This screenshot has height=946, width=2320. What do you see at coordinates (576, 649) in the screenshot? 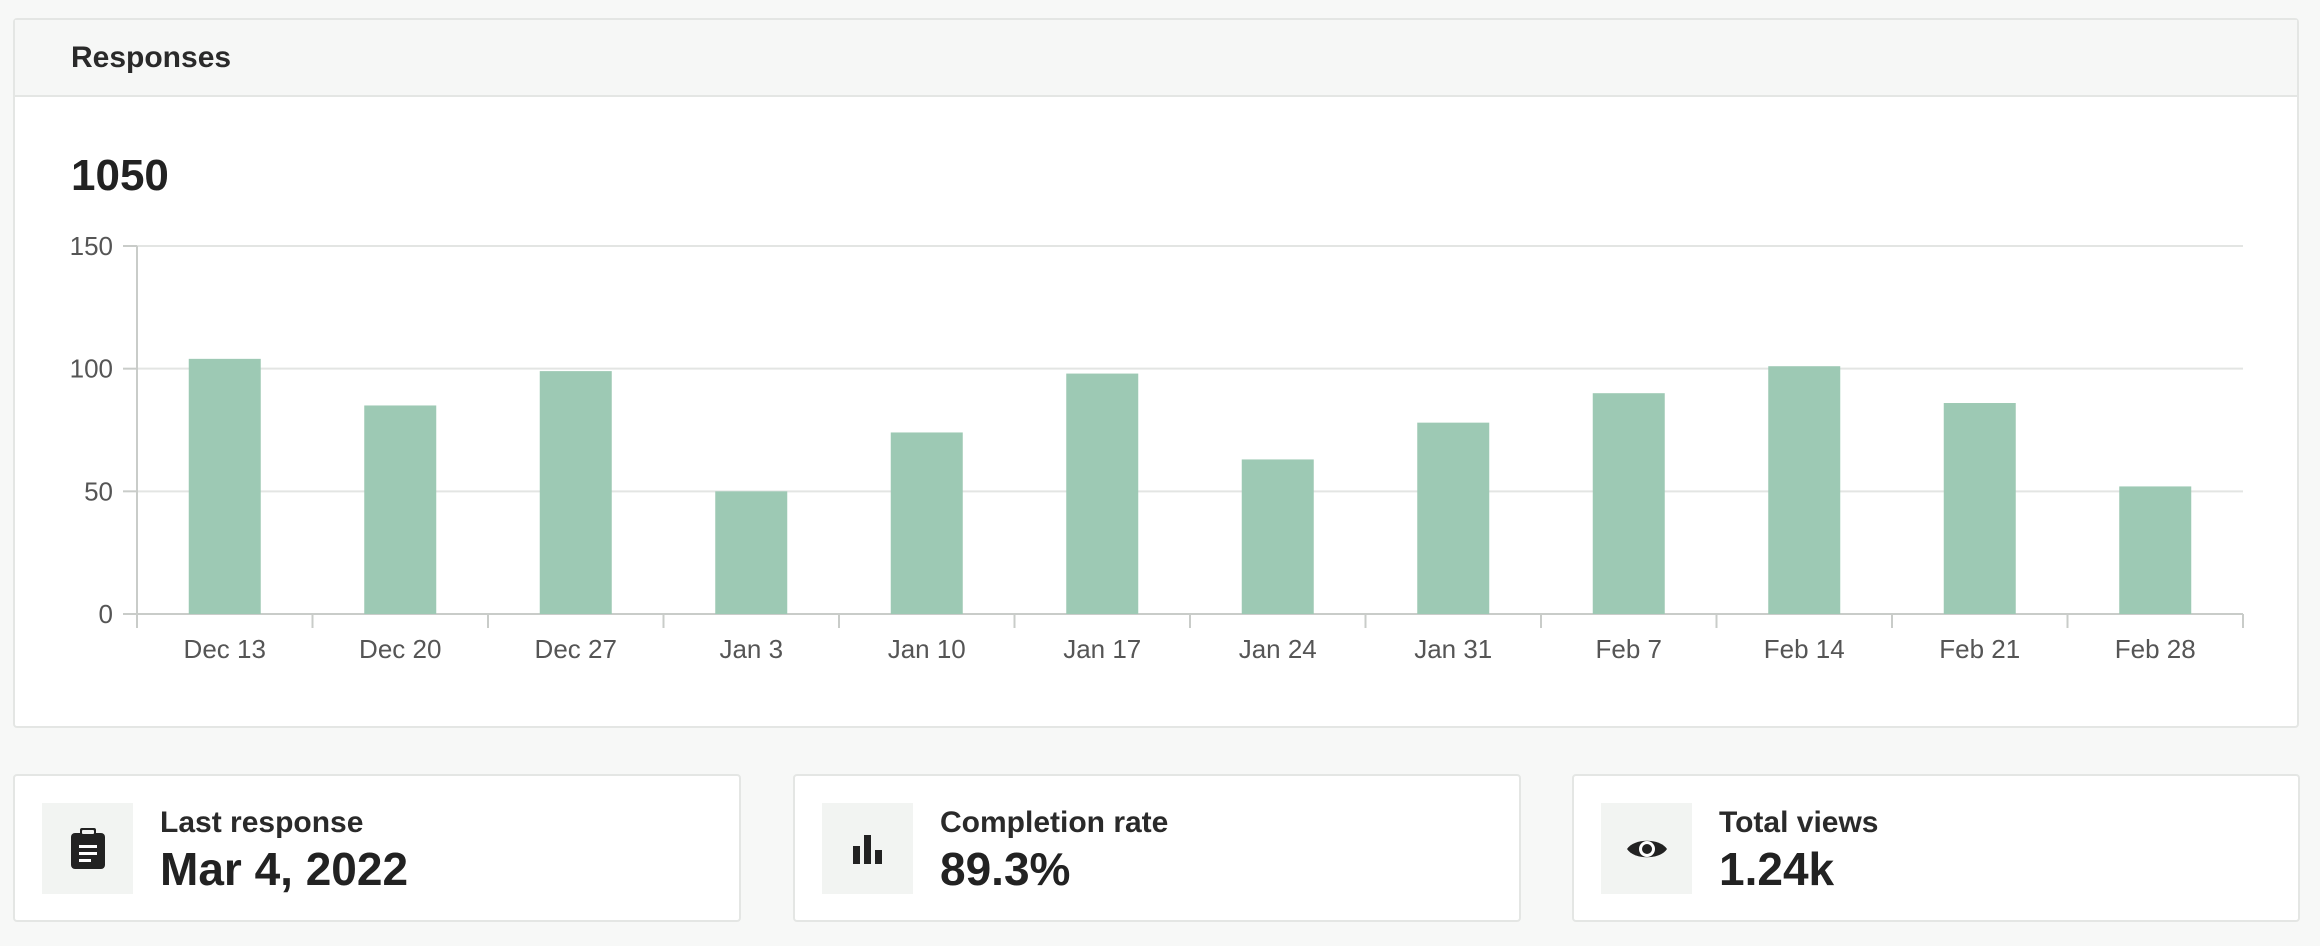
I see `x-tick-label: Dec 27` at bounding box center [576, 649].